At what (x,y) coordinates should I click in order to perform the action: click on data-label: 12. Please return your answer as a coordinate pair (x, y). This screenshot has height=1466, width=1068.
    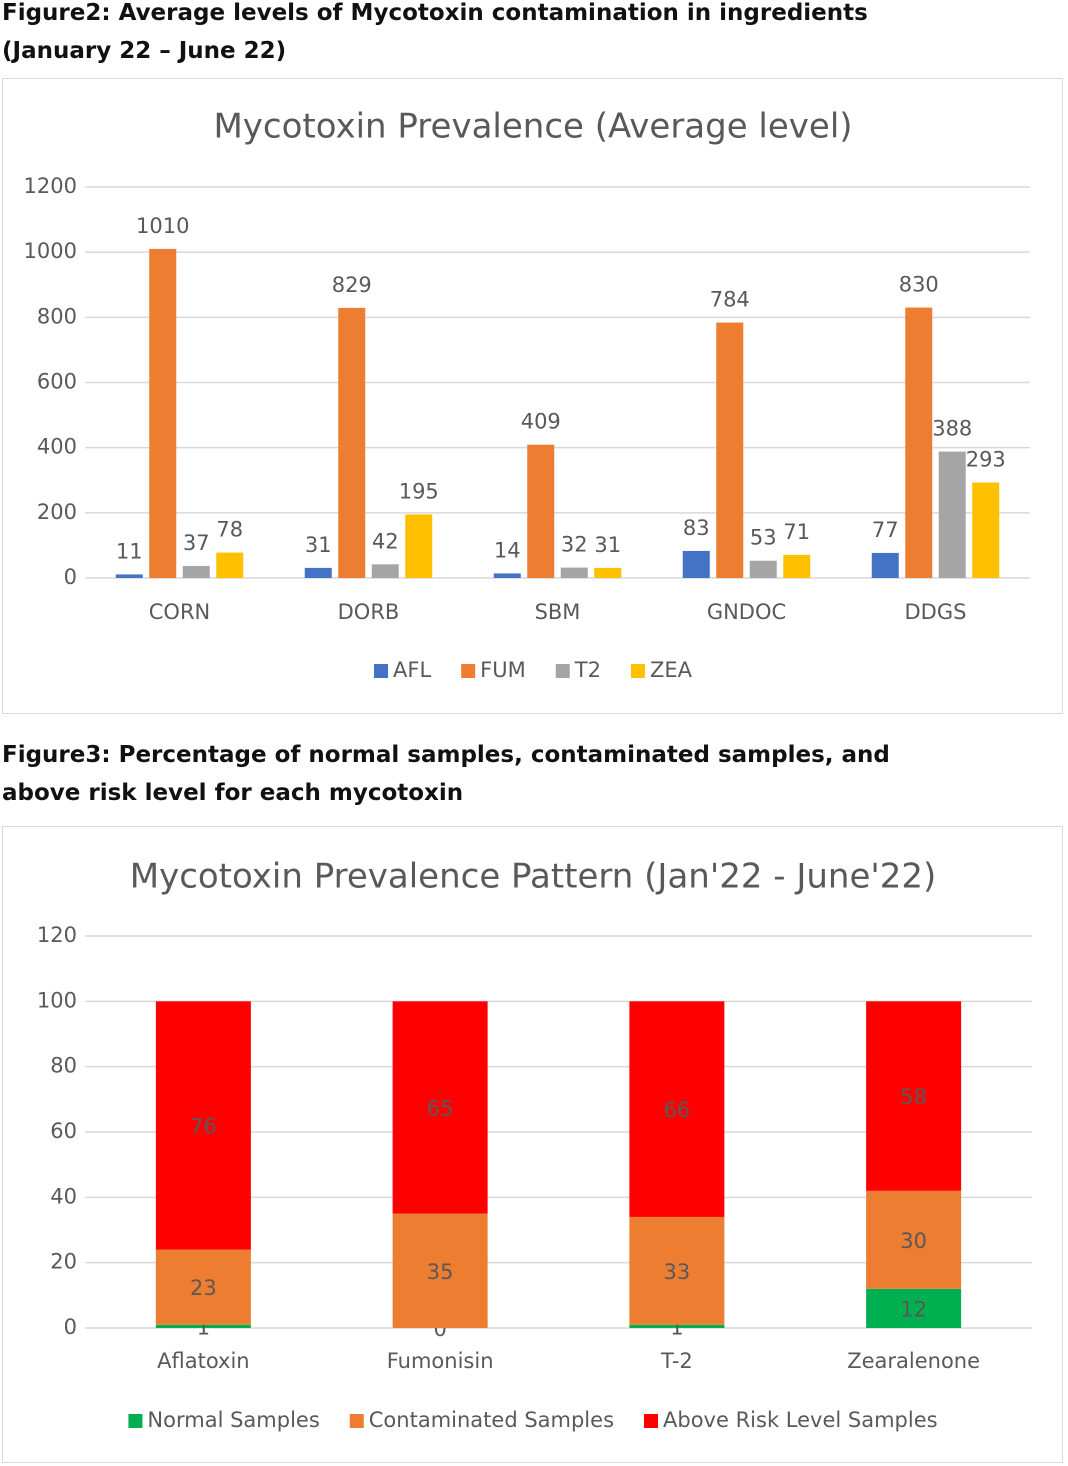
    Looking at the image, I should click on (913, 1309).